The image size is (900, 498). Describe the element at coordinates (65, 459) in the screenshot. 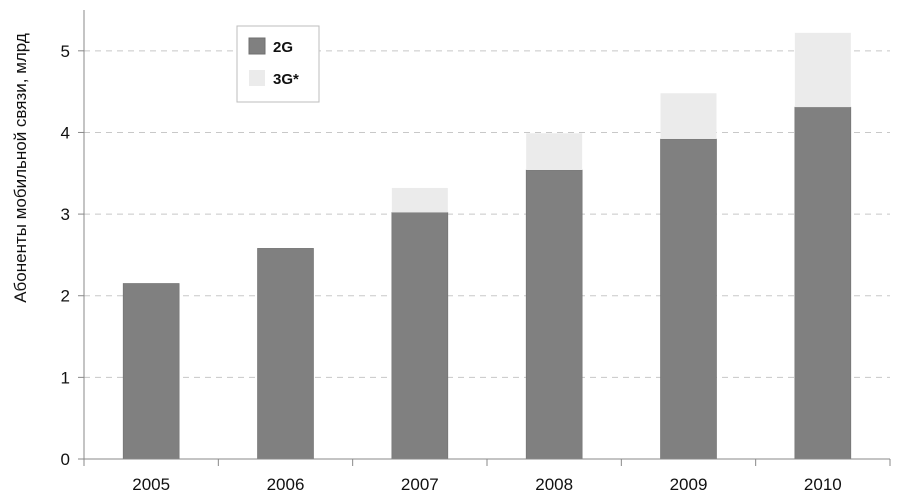

I see `y-tick-label: 0` at that location.